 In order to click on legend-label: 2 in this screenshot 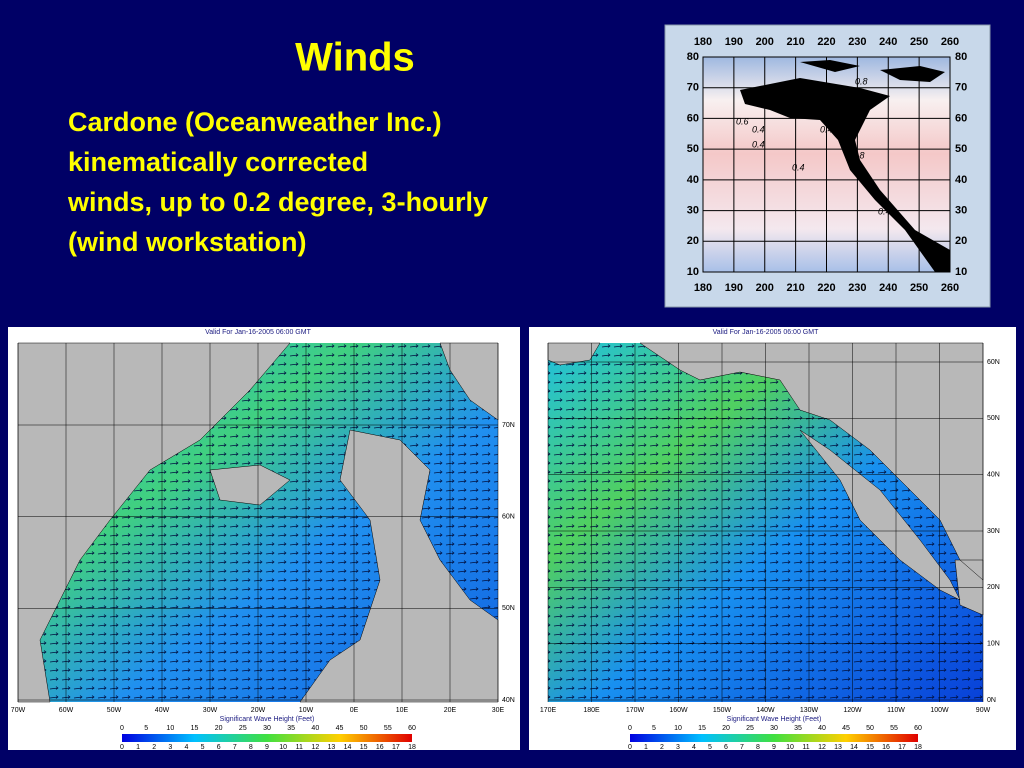, I will do `click(154, 747)`.